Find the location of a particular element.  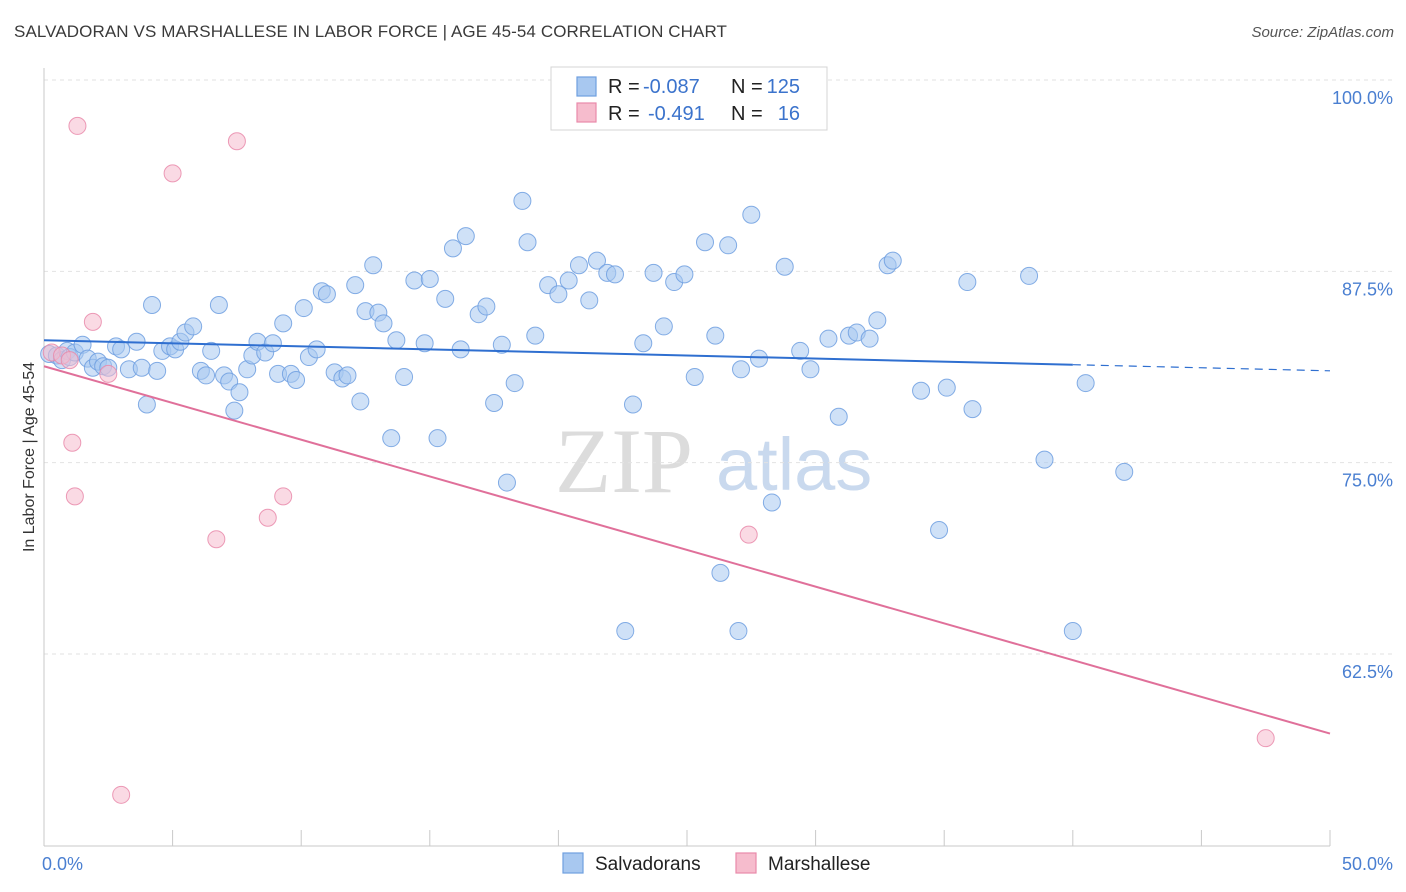

source-credit: Source: ZipAtlas.com is located at coordinates (1322, 32).